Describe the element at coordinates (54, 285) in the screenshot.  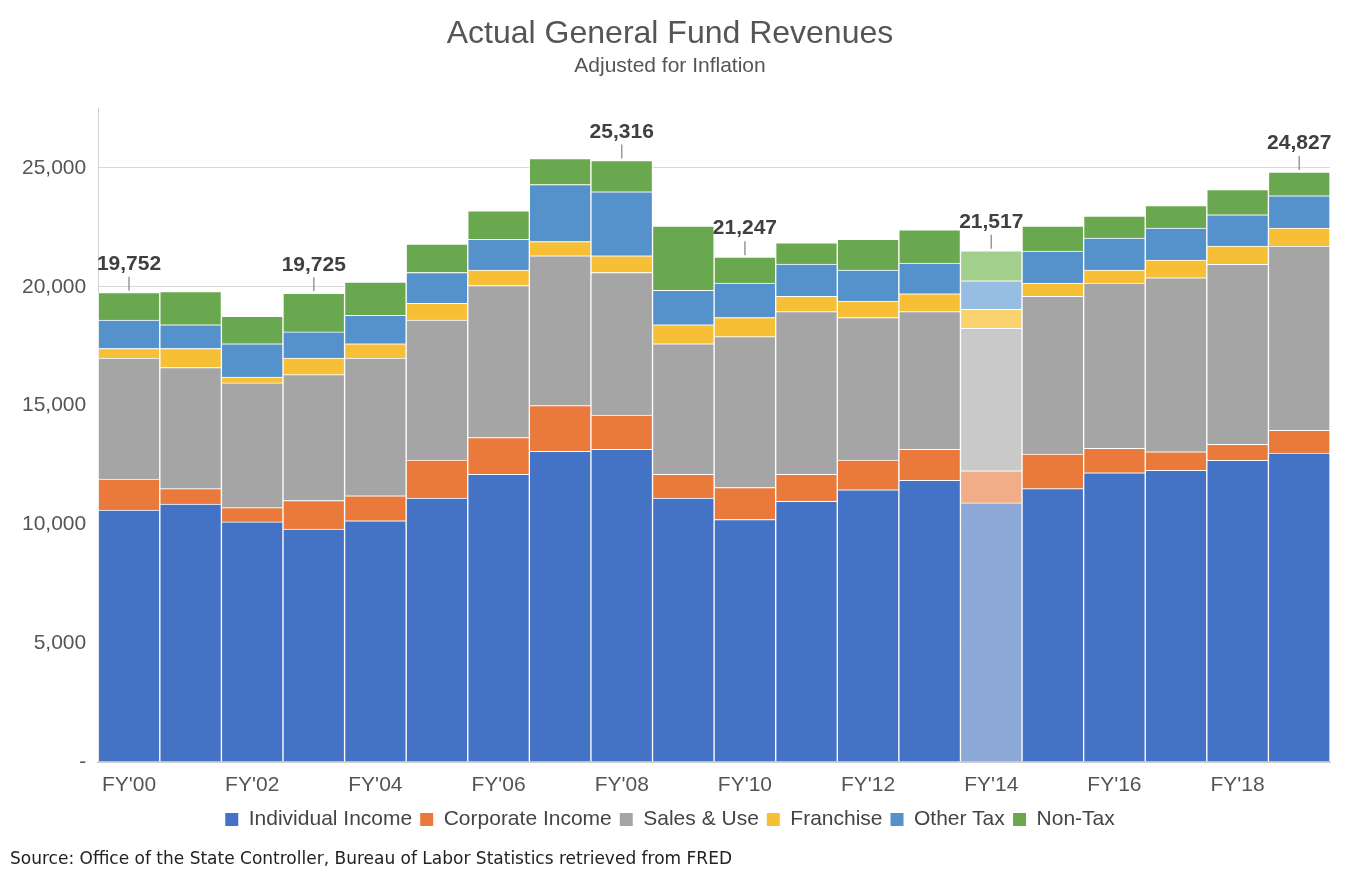
I see `y-tick-label: 20,000` at that location.